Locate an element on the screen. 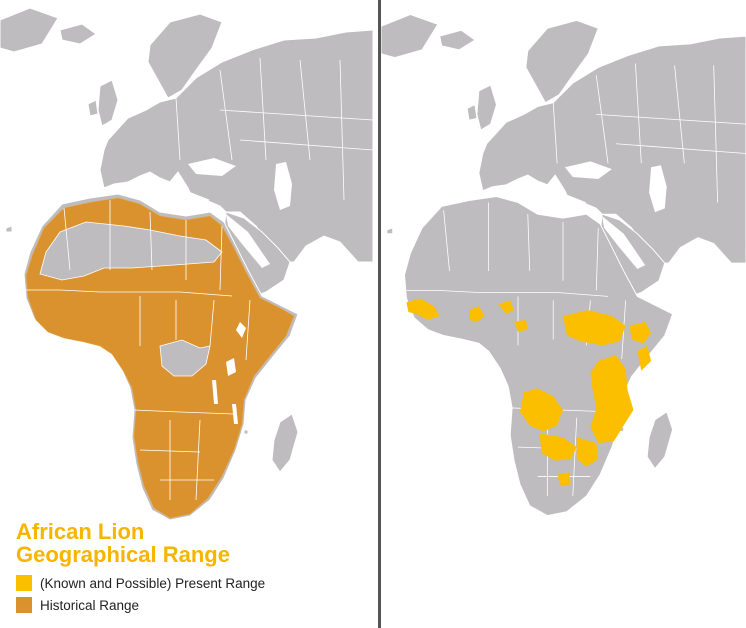 The width and height of the screenshot is (746, 628). legend-item-historical: Historical Range is located at coordinates (186, 605).